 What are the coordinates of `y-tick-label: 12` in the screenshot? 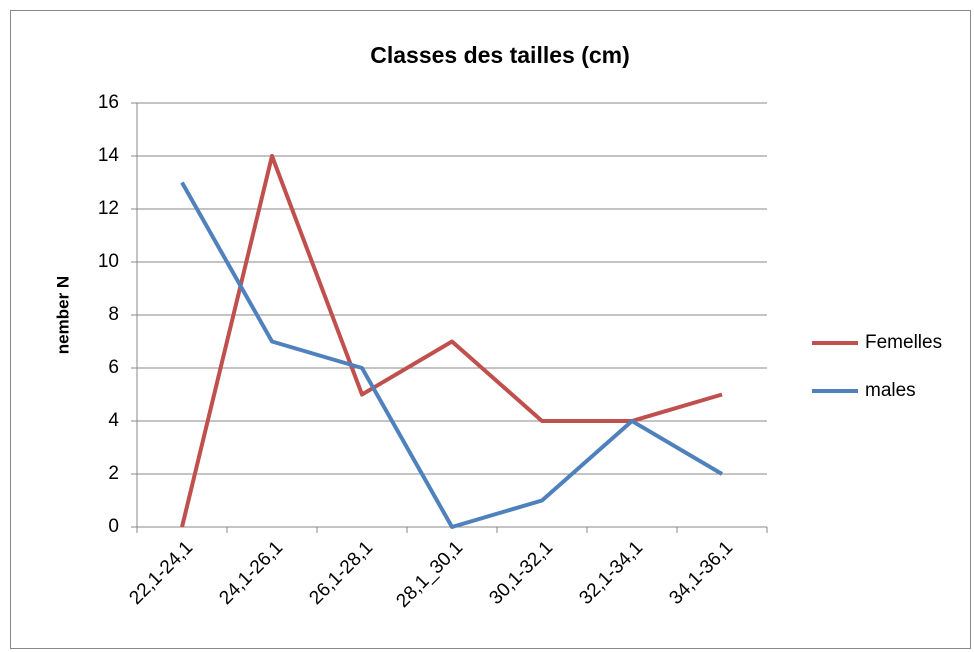 It's located at (108, 208).